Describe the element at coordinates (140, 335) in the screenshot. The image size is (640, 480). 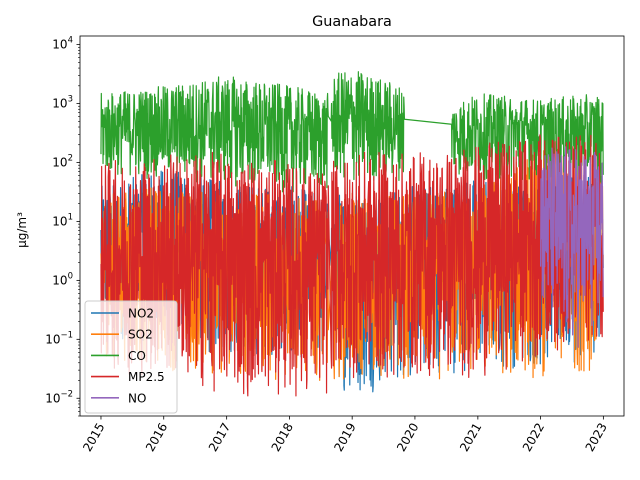
I see `legend-label: SO2` at that location.